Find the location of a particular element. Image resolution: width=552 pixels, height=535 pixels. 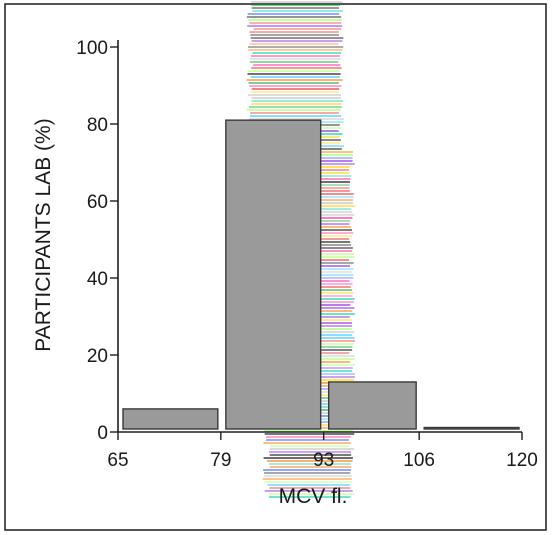

x-axis-label: MCV fl. is located at coordinates (313, 496).